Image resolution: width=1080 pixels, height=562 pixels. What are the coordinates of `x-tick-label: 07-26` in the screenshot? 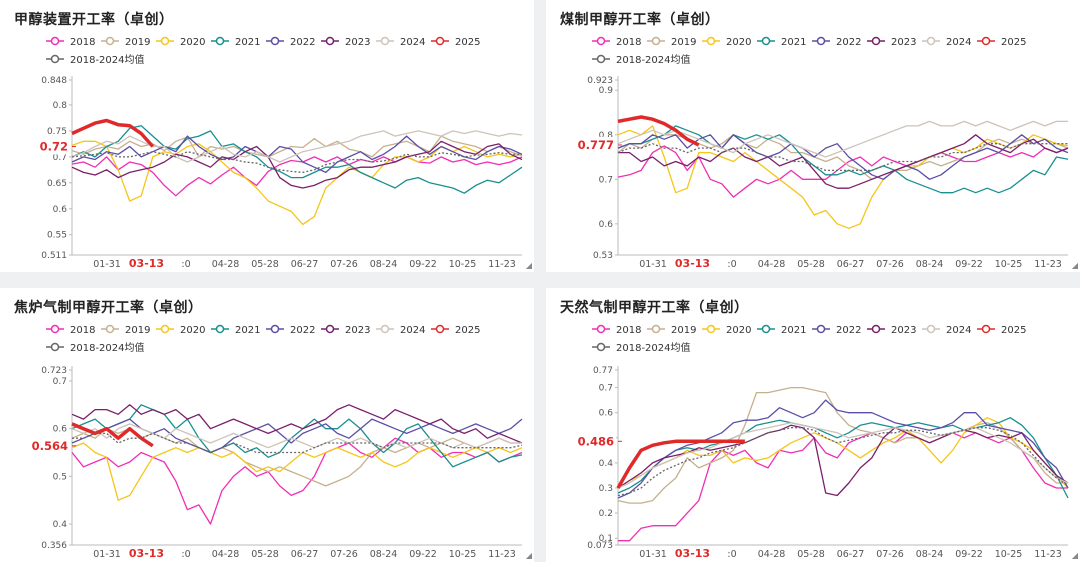 It's located at (890, 264).